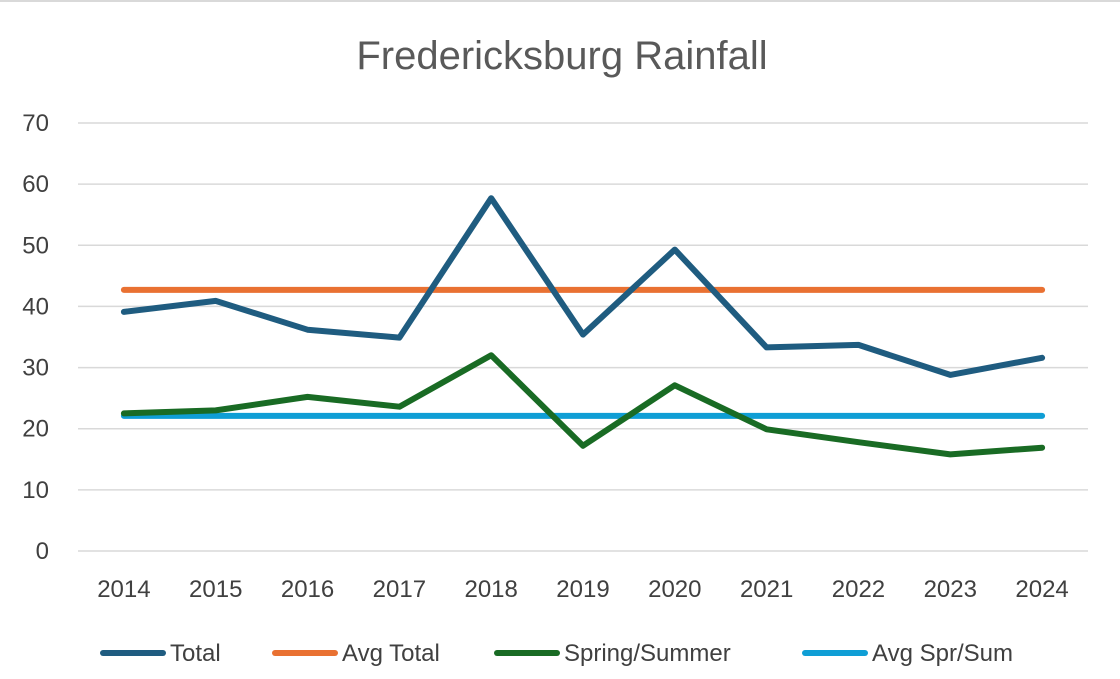 The width and height of the screenshot is (1120, 679). Describe the element at coordinates (391, 653) in the screenshot. I see `legend-label: Avg Total` at that location.